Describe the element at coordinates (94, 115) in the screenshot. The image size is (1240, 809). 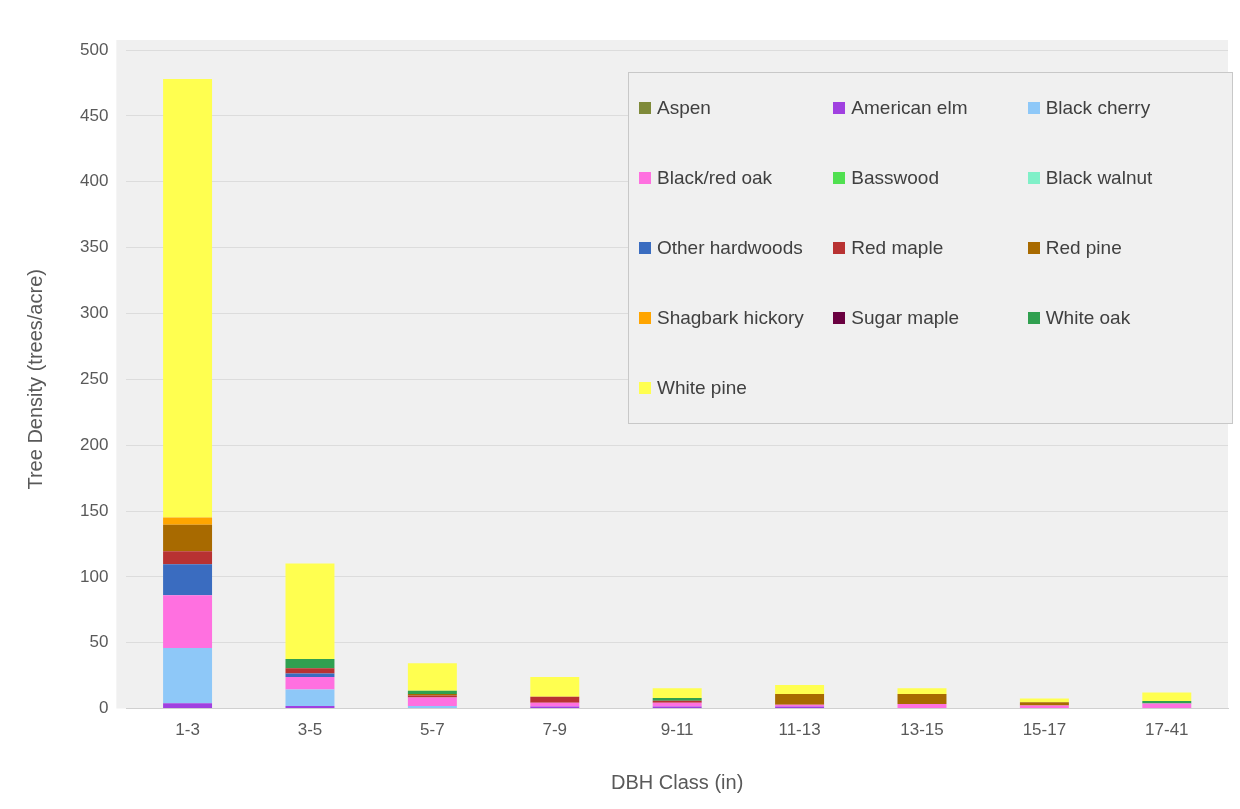
I see `y-tick-label: 450` at that location.